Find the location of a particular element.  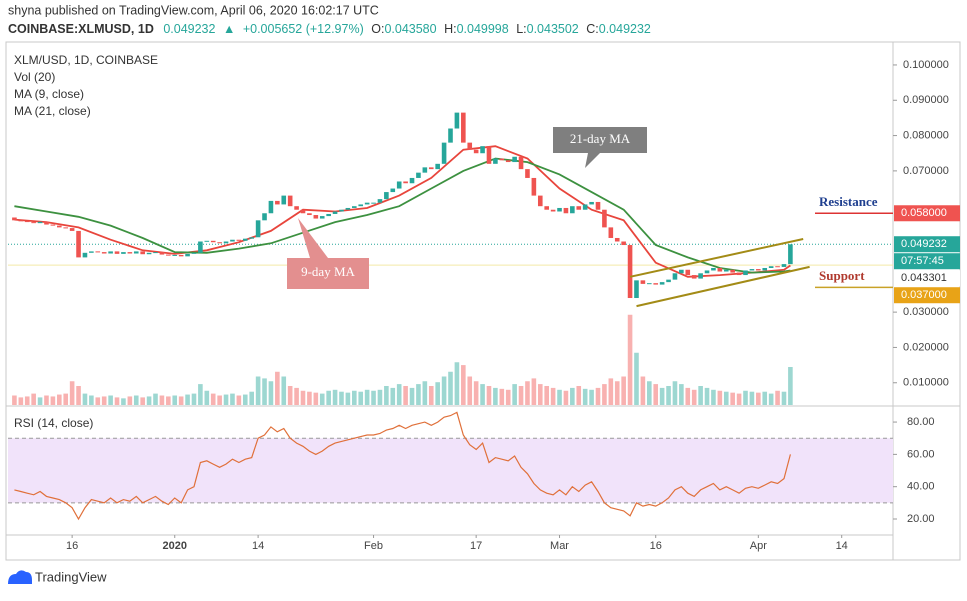

y-tick-label: 0.080000 is located at coordinates (926, 135).